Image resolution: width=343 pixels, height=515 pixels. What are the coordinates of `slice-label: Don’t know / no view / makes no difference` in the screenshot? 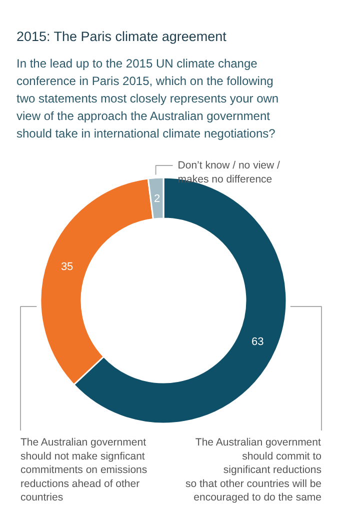 It's located at (229, 173).